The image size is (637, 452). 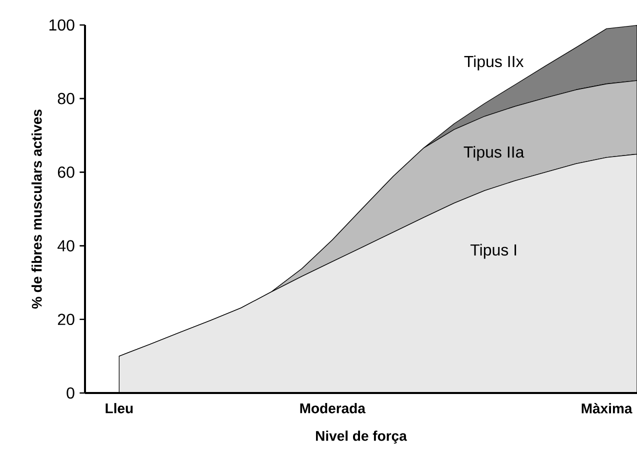 What do you see at coordinates (66, 98) in the screenshot?
I see `y-tick-label: 80` at bounding box center [66, 98].